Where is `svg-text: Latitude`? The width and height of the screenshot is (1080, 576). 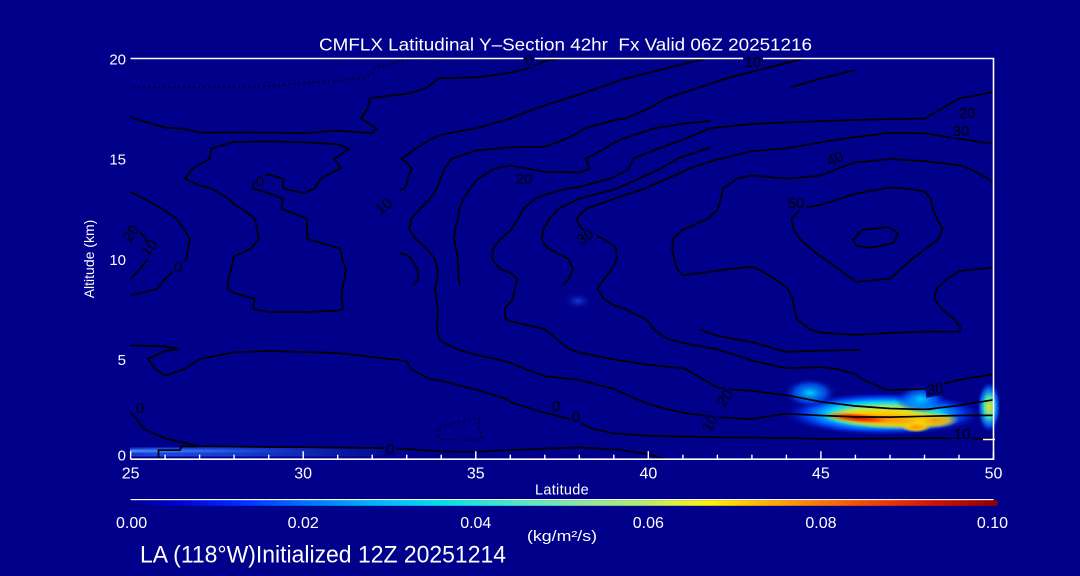 svg-text: Latitude is located at coordinates (562, 491).